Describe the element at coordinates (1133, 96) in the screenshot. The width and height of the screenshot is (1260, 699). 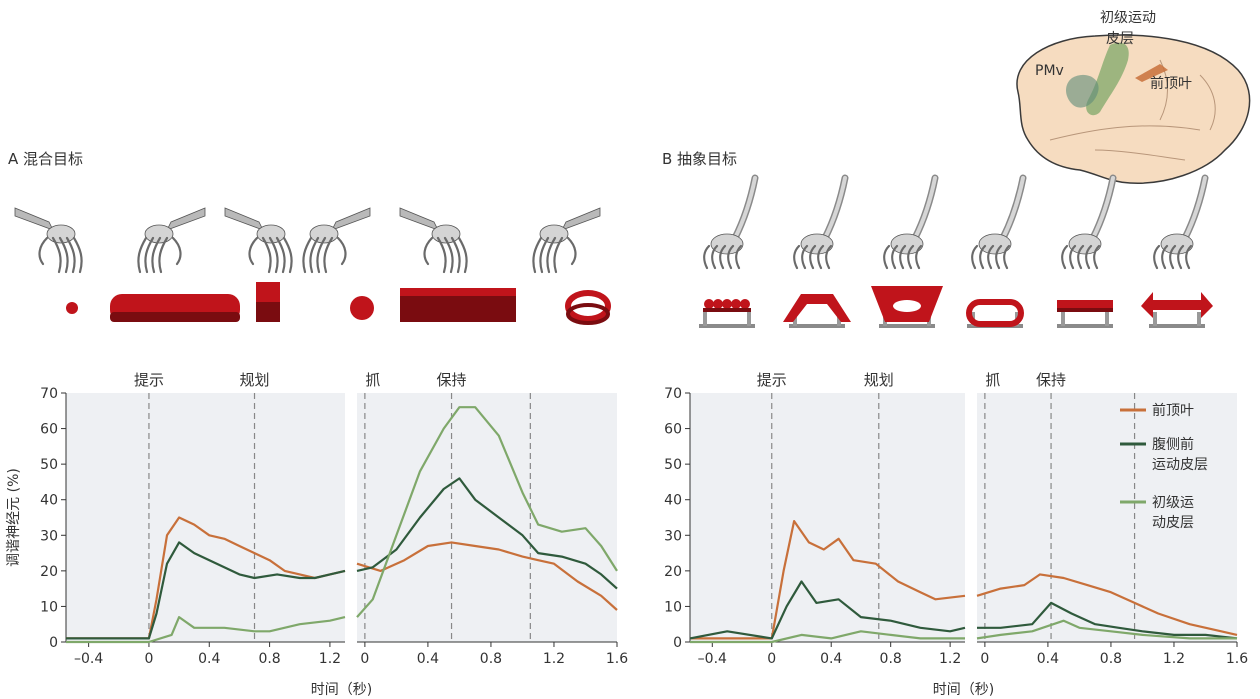
I see `brain-diagram: 初级运动 皮层 PMv 前顶叶` at that location.